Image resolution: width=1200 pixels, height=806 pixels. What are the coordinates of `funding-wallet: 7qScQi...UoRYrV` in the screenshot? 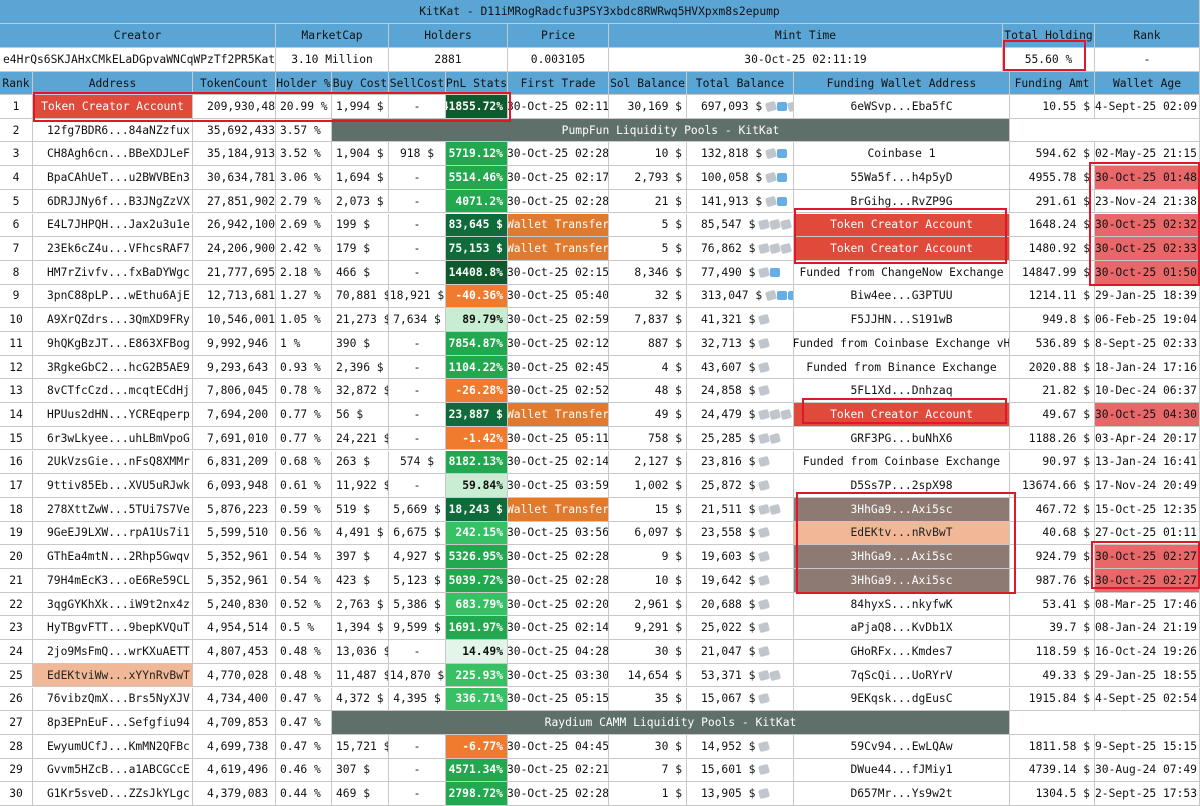 It's located at (902, 675).